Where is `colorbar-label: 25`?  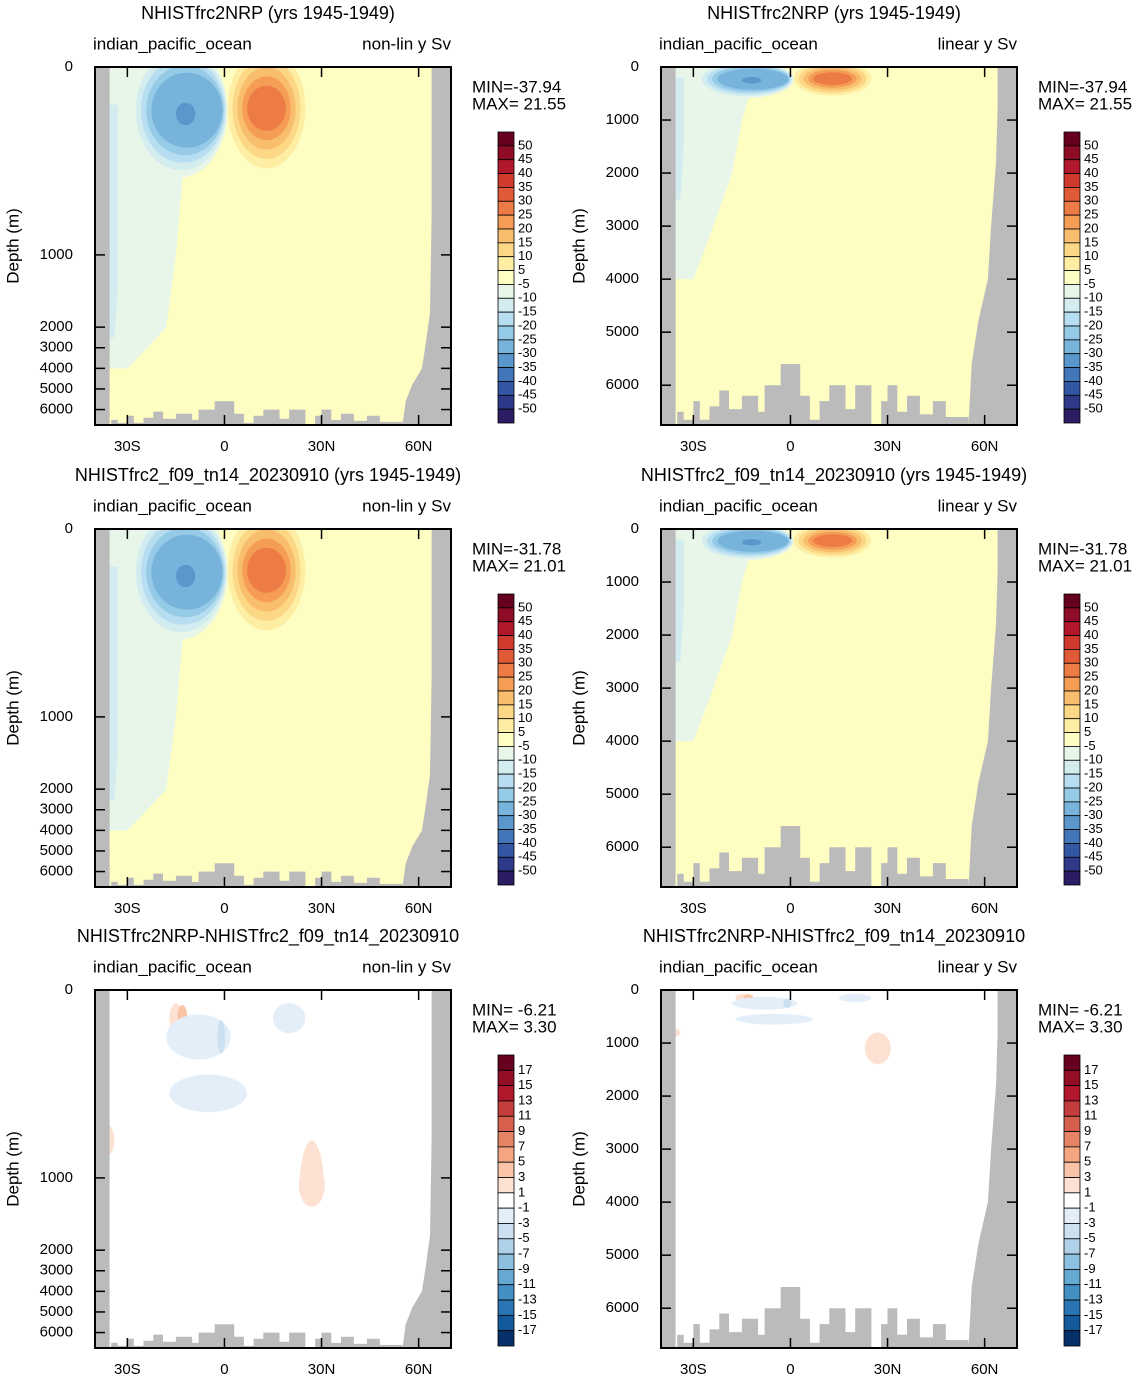
colorbar-label: 25 is located at coordinates (525, 214).